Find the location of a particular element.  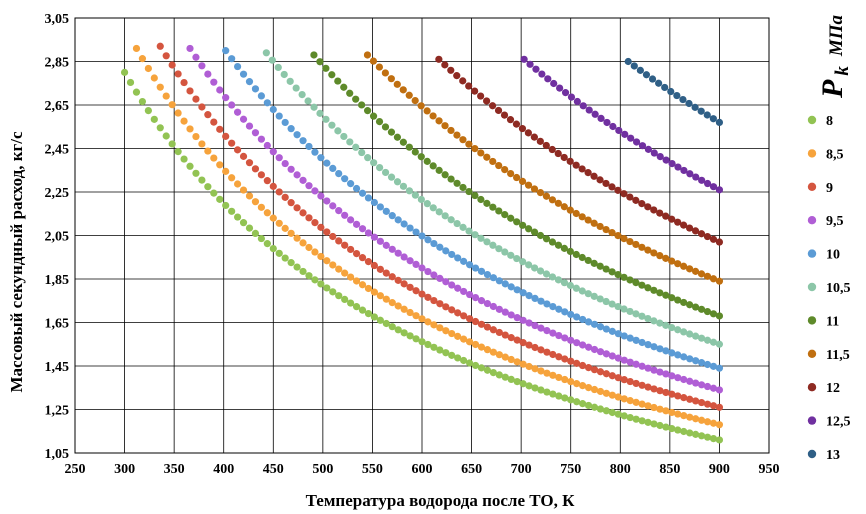

legend-marker is located at coordinates (812, 287).